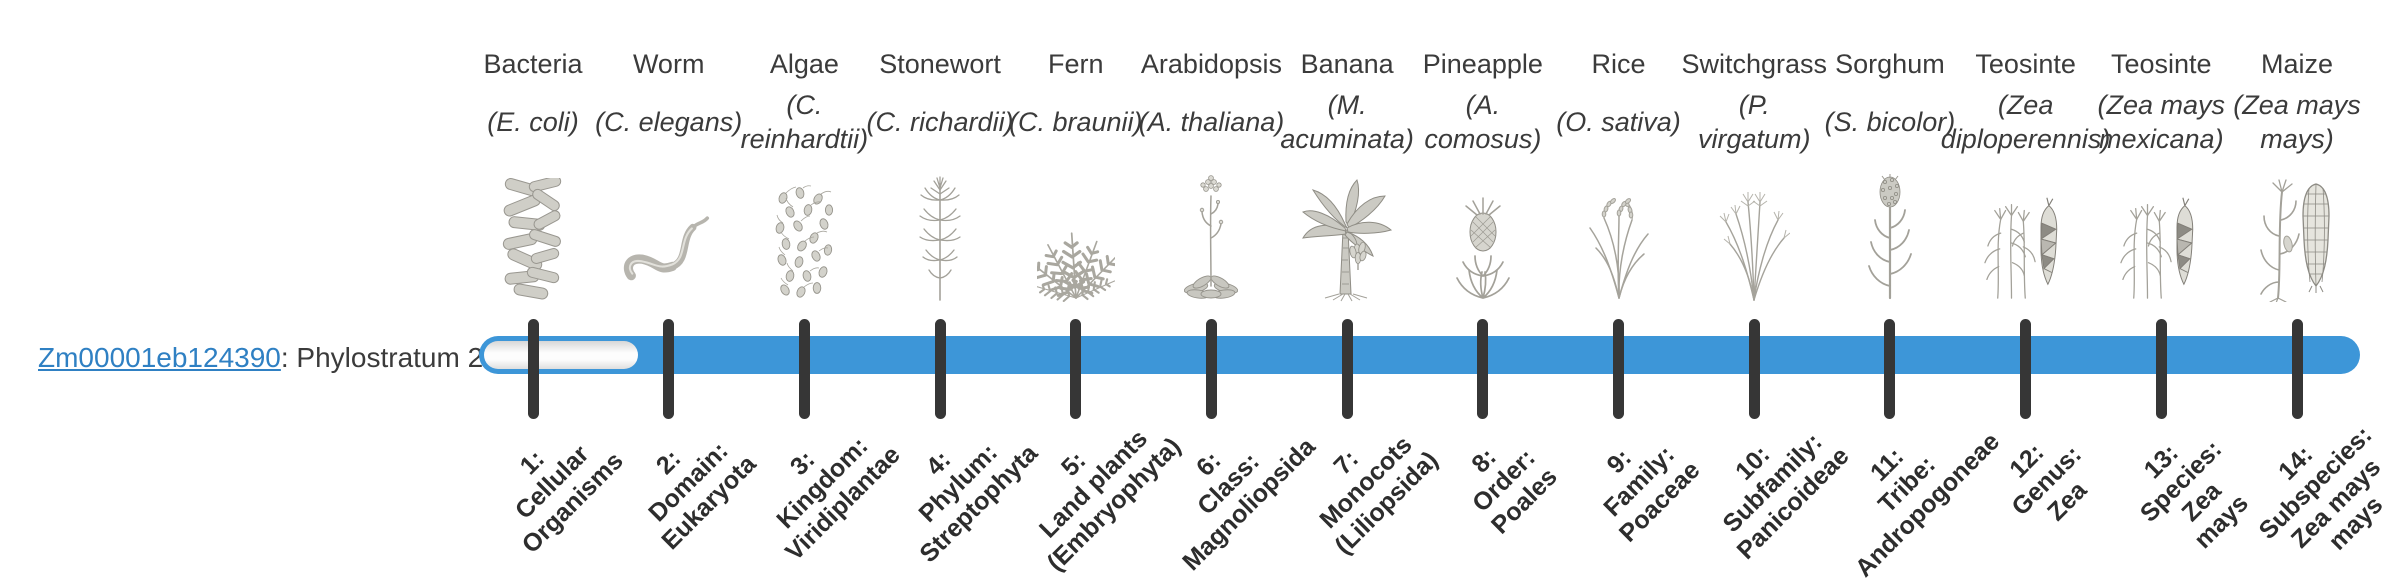 The image size is (2400, 580). Describe the element at coordinates (1754, 235) in the screenshot. I see `switchgrass-icon` at that location.